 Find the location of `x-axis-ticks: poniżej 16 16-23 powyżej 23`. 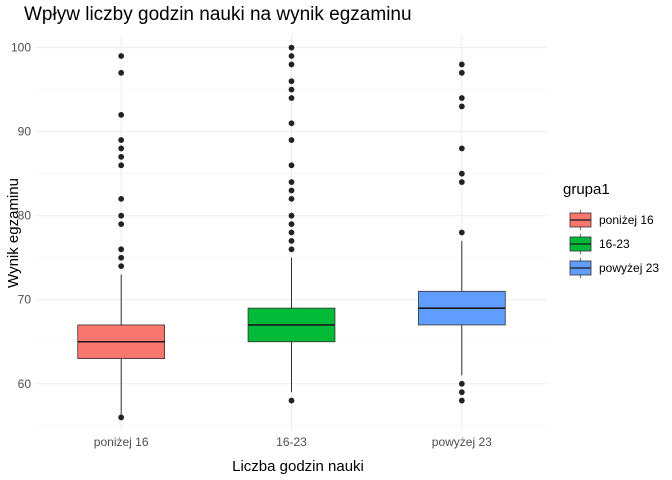

x-axis-ticks: poniżej 16 16-23 powyżej 23 is located at coordinates (293, 442).